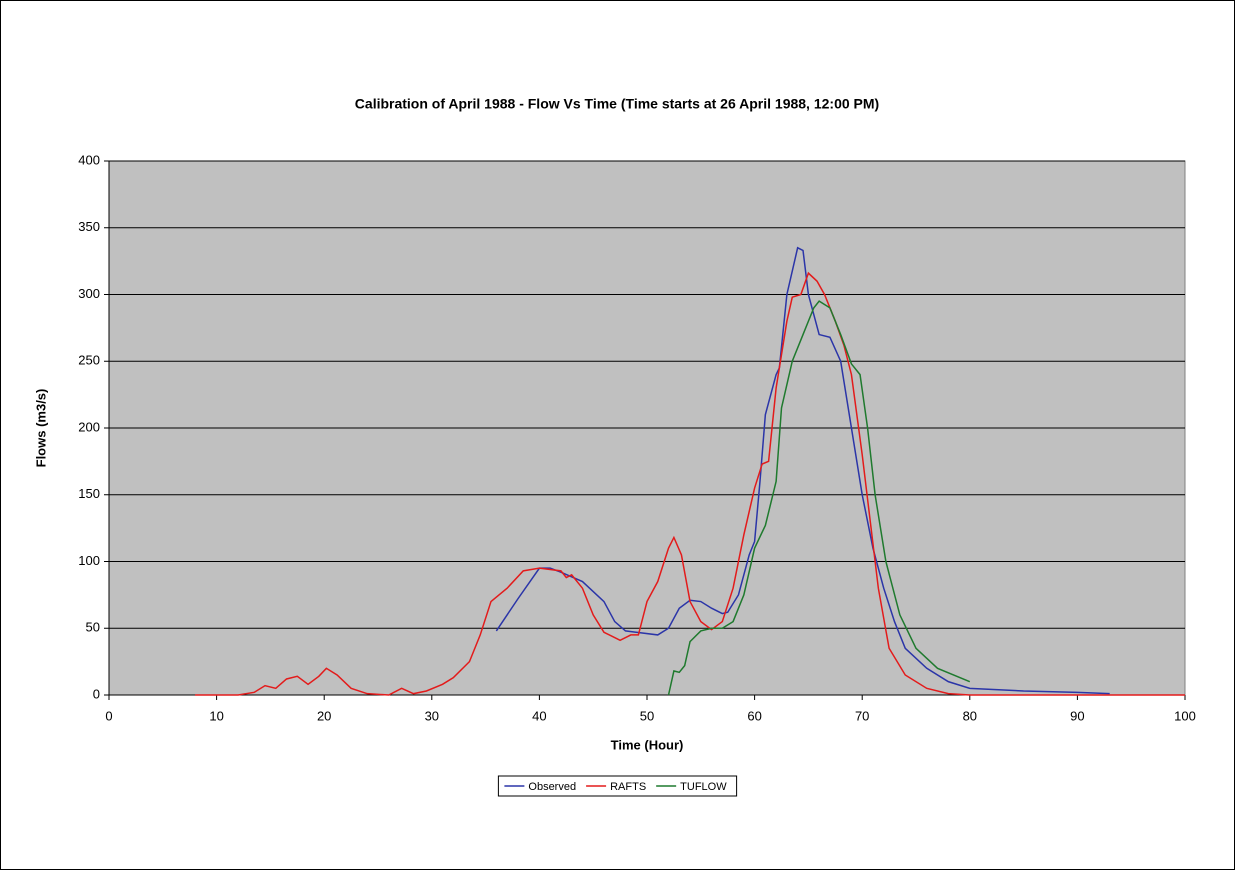 This screenshot has height=870, width=1235. Describe the element at coordinates (108, 715) in the screenshot. I see `x-tick-label: 0` at that location.